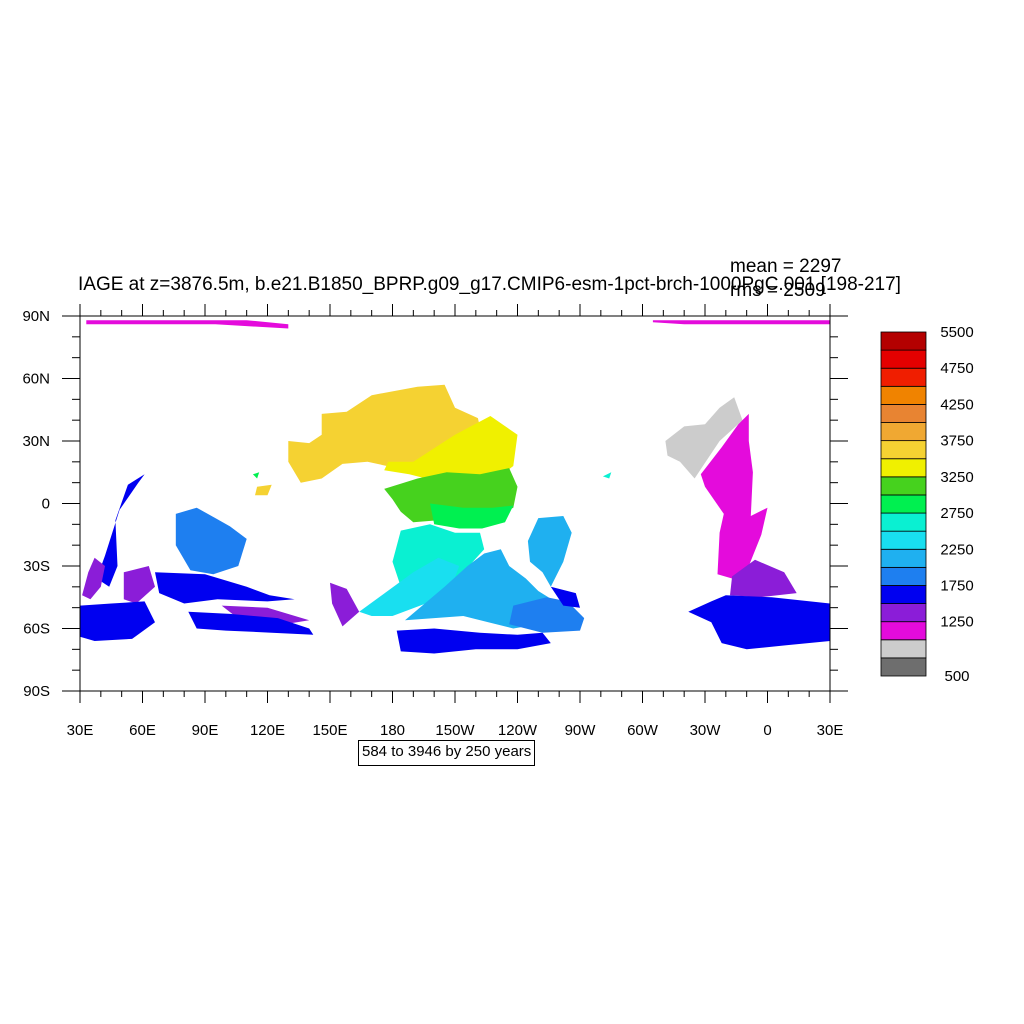  What do you see at coordinates (329, 730) in the screenshot?
I see `lon-tick-label: 150E` at bounding box center [329, 730].